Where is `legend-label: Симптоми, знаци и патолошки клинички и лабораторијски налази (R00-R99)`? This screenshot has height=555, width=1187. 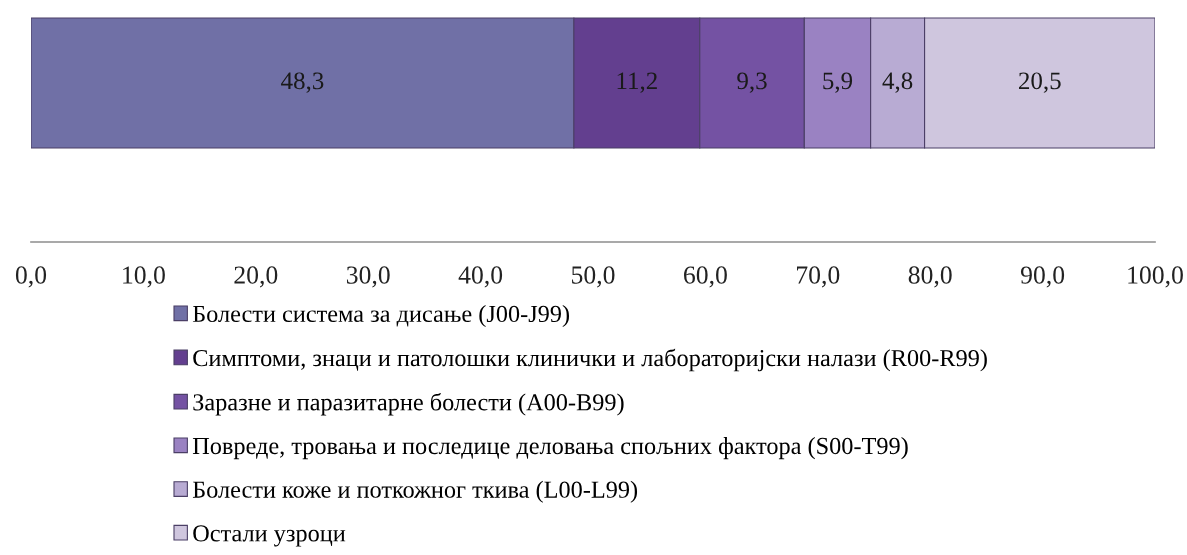
legend-label: Симптоми, знаци и патолошки клинички и лабораторијски налази (R00-R99) is located at coordinates (590, 360).